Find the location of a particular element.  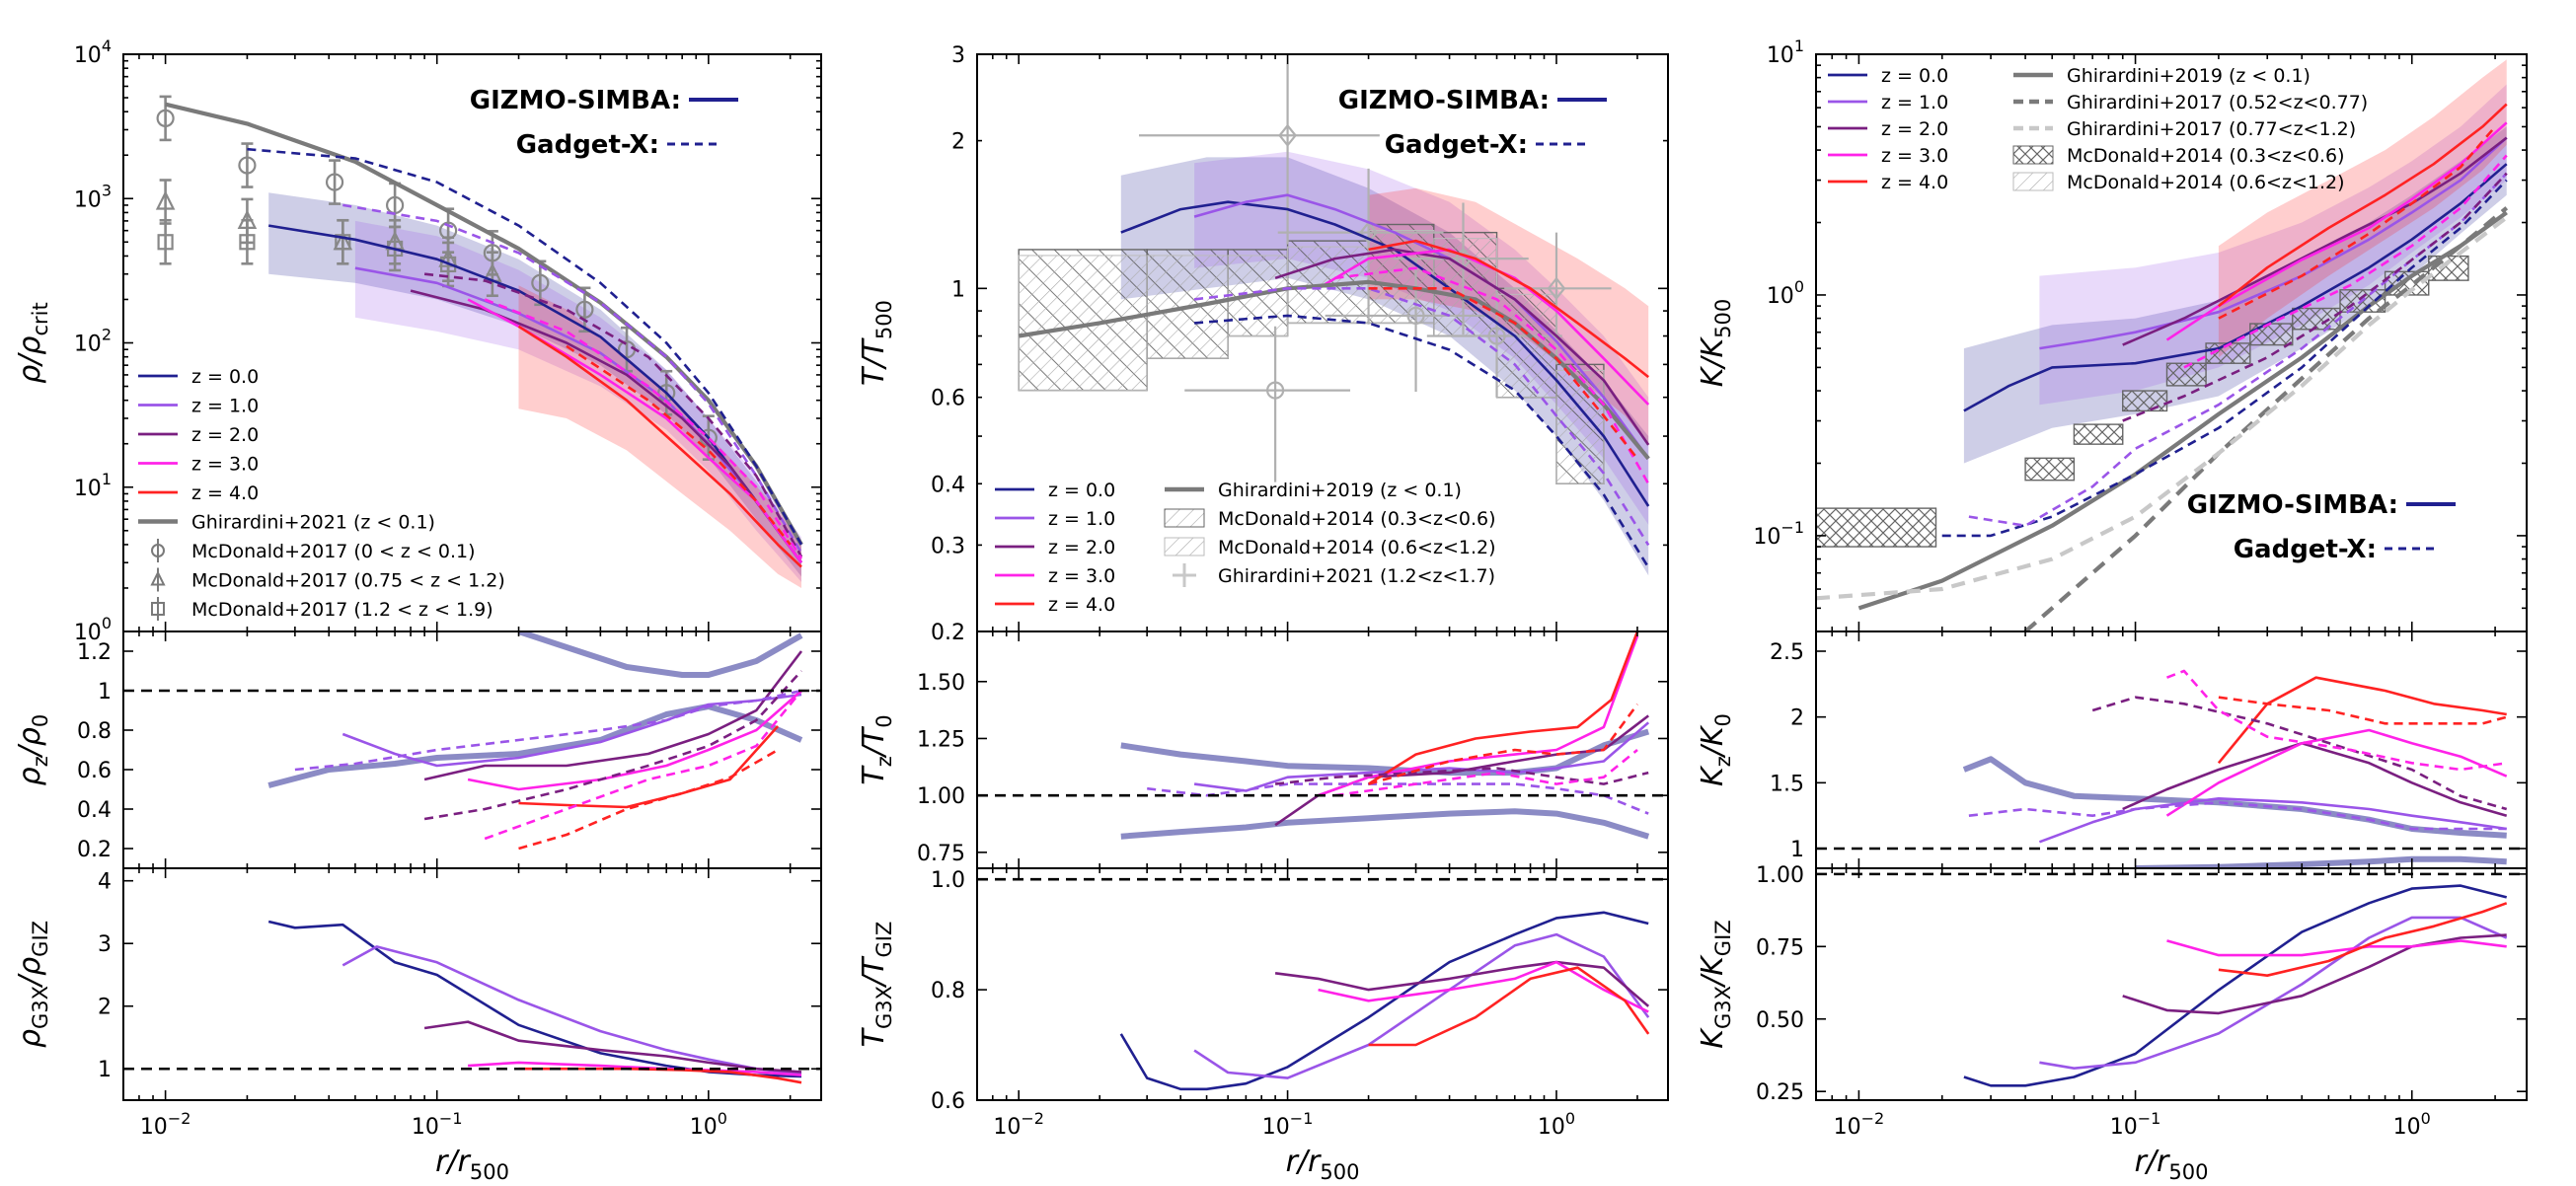

tick-value: 0.75 is located at coordinates (941, 854).